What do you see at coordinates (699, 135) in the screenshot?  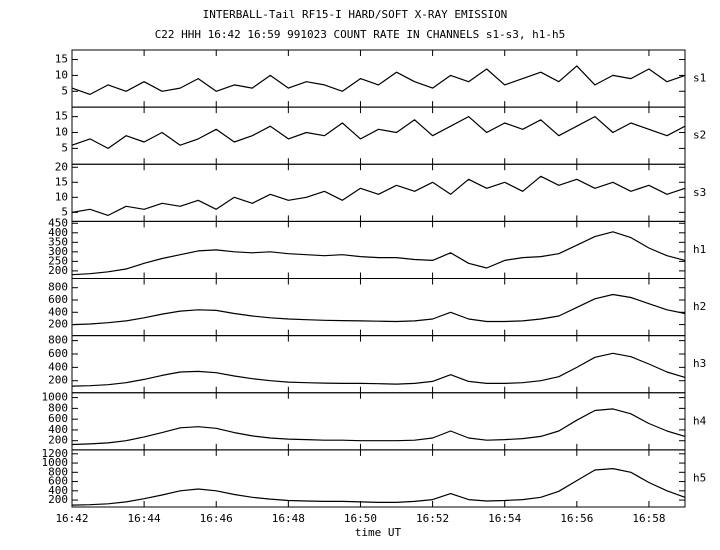 I see `panel-label: s2` at bounding box center [699, 135].